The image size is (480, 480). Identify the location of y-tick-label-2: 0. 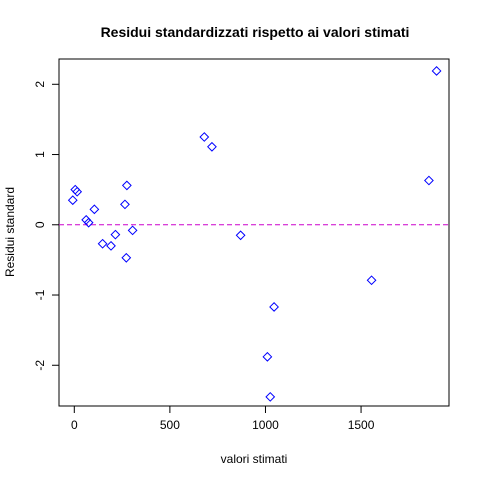
(40, 224).